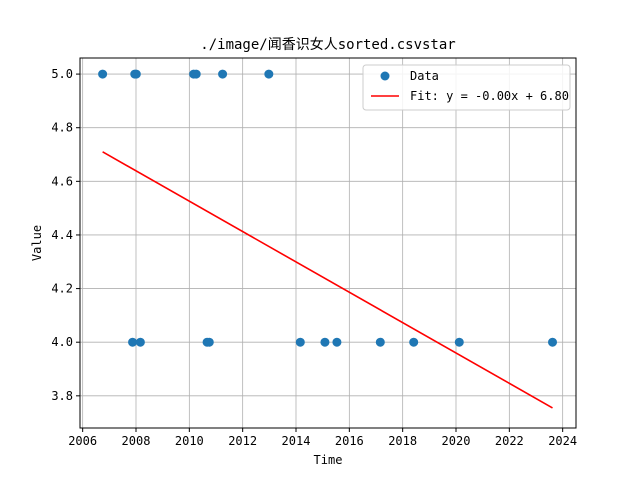 This screenshot has height=480, width=640. Describe the element at coordinates (322, 438) in the screenshot. I see `x-axis-ticks: 2006 2008 2010 2012 2014 2016 2018 2020 2022 2024` at that location.